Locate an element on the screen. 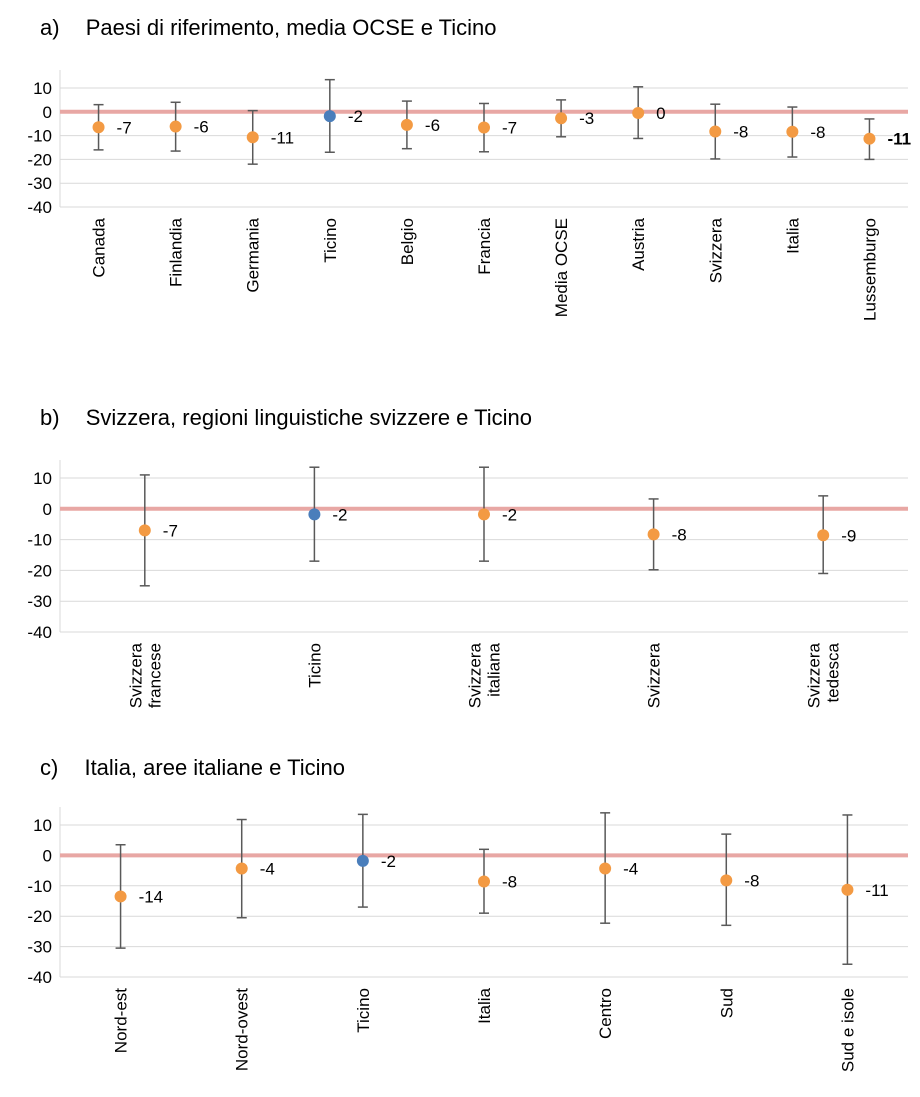 The height and width of the screenshot is (1097, 920). data-label: -3 is located at coordinates (586, 118).